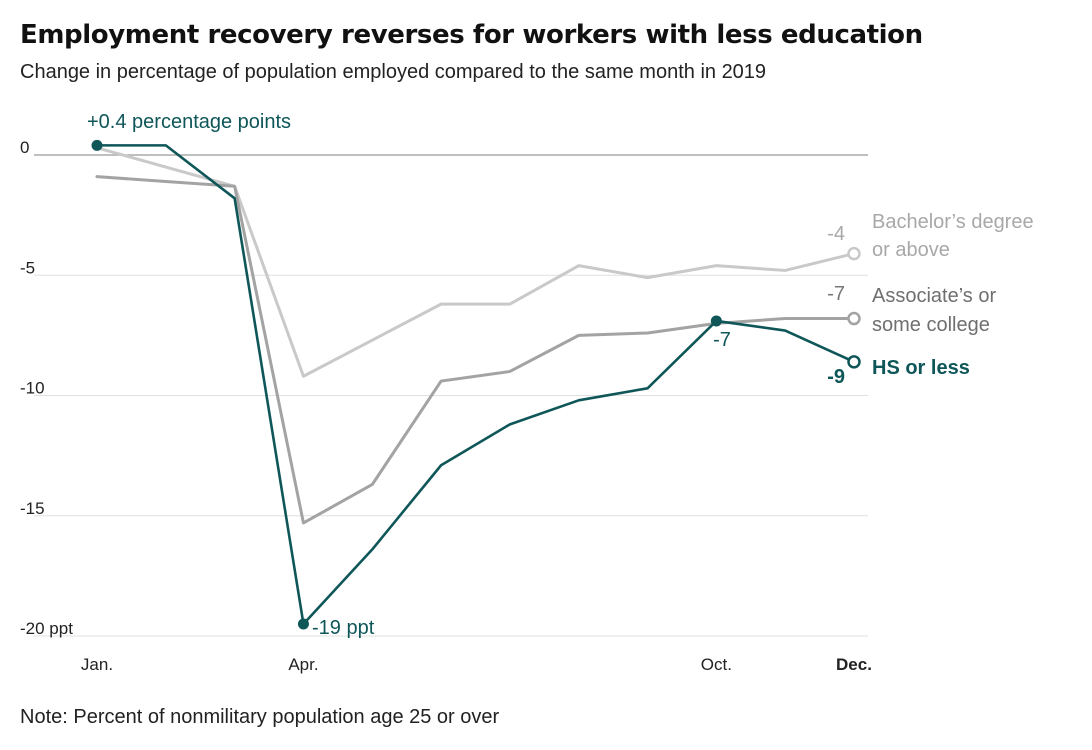  I want to click on end-value-label-bach: -4, so click(836, 234).